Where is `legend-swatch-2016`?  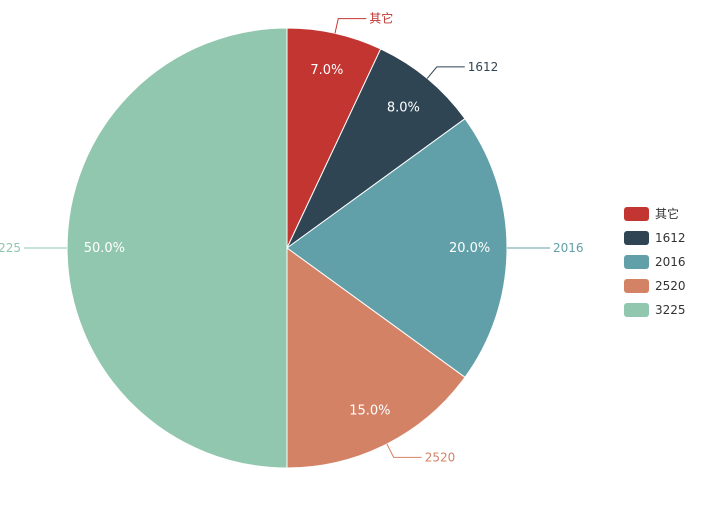 legend-swatch-2016 is located at coordinates (636, 262).